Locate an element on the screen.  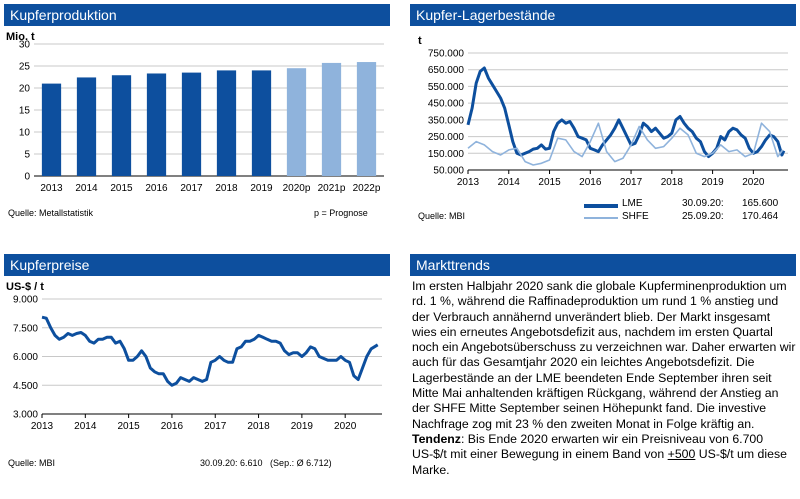
prices-unit: US-$ / t is located at coordinates (25, 287).